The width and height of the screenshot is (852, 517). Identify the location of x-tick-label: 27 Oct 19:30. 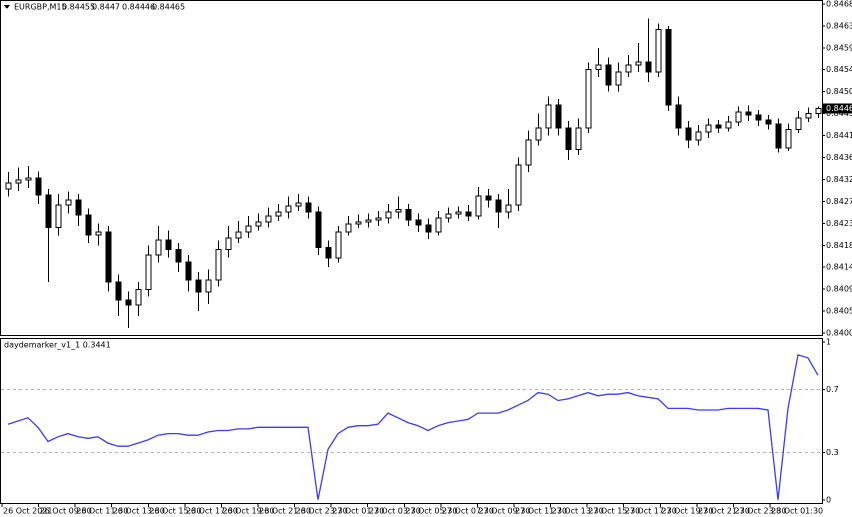
(687, 511).